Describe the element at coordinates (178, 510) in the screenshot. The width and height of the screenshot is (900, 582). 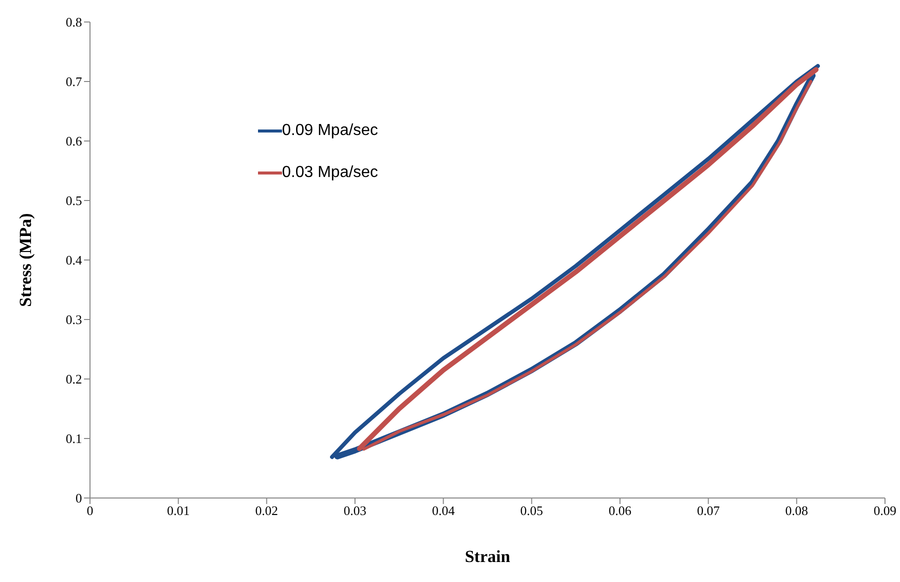
I see `x-tick-label: 0.01` at that location.